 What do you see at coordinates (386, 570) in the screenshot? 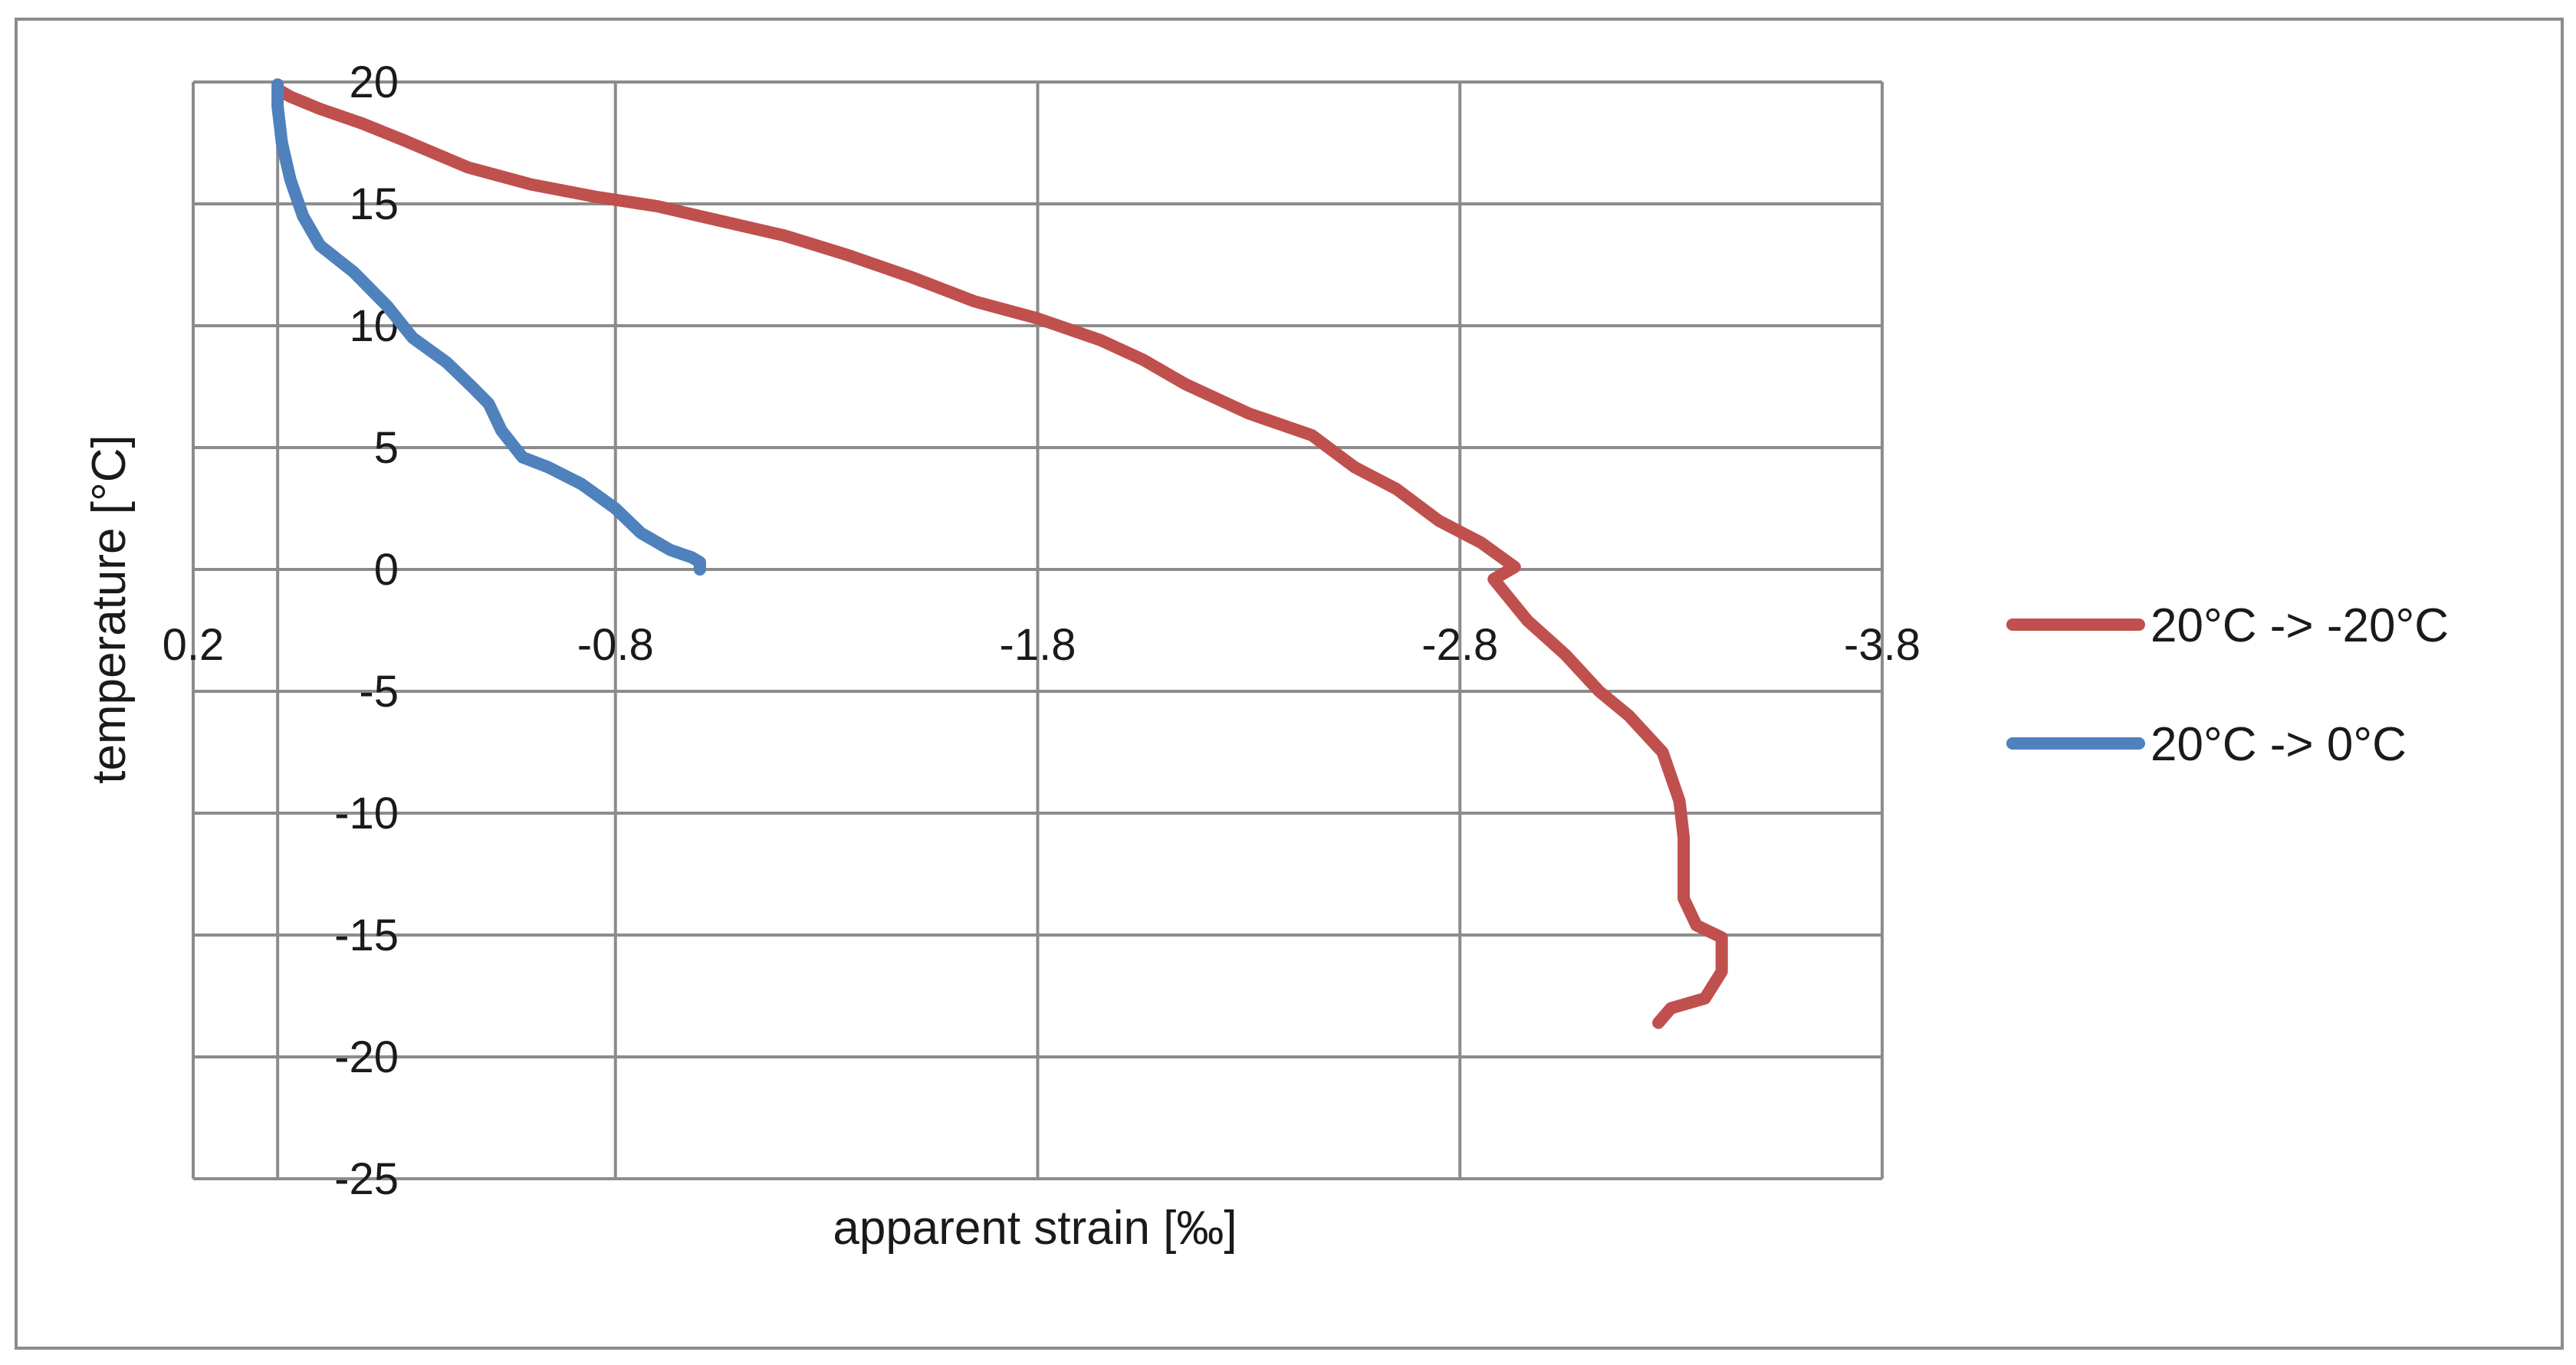
I see `y-tick-label: 0` at bounding box center [386, 570].